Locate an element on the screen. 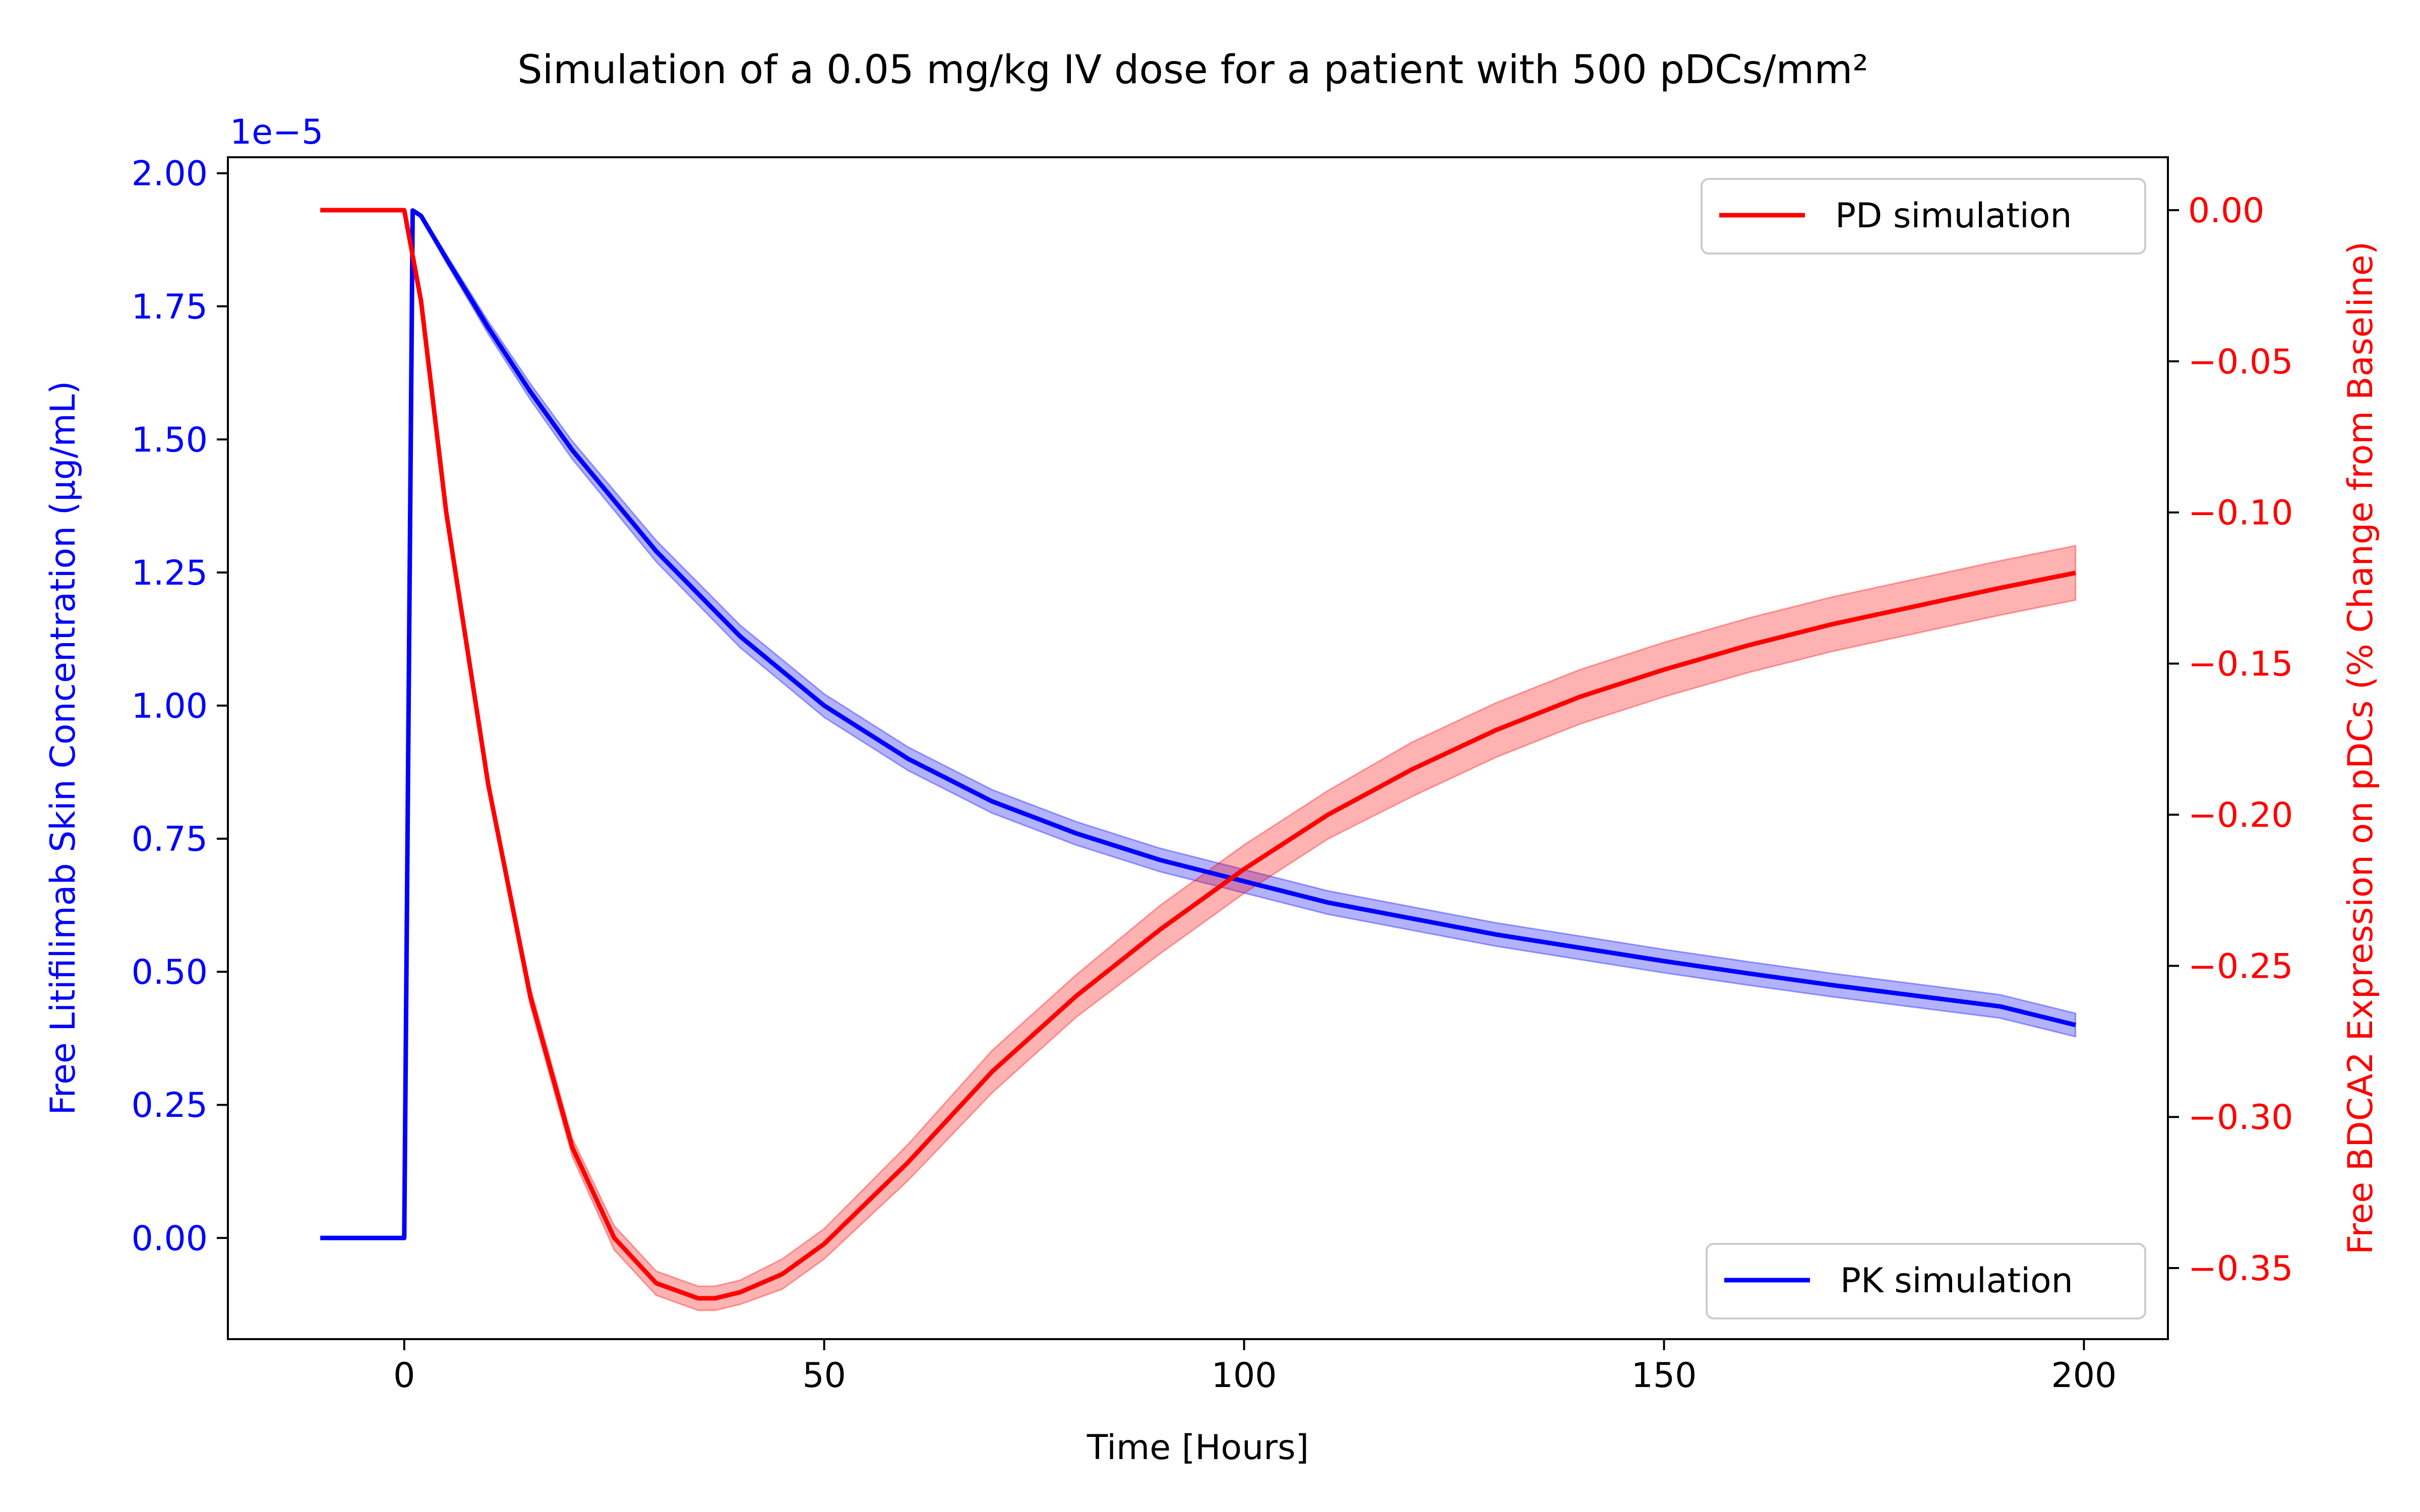  y-right-tick-label: −0.10 is located at coordinates (2240, 513).